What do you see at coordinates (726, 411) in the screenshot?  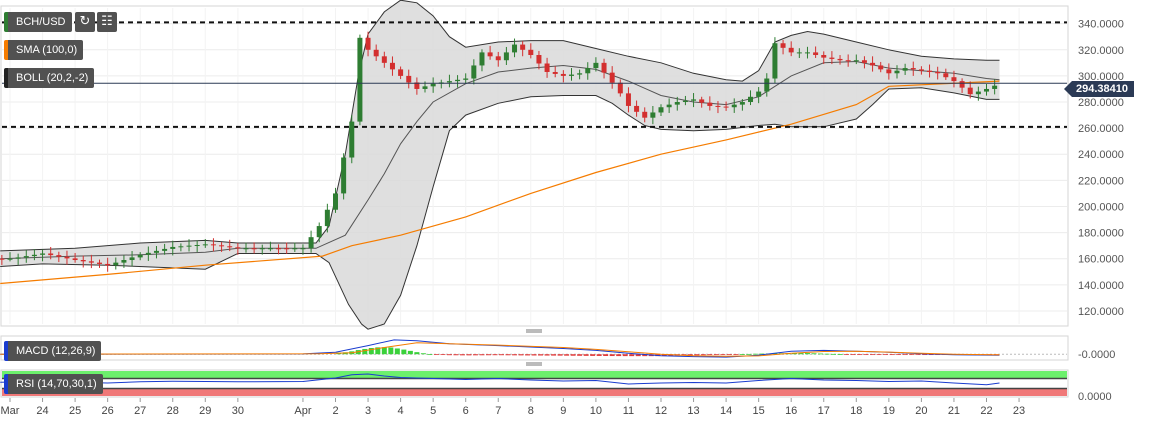 I see `time-tick-label: 14` at bounding box center [726, 411].